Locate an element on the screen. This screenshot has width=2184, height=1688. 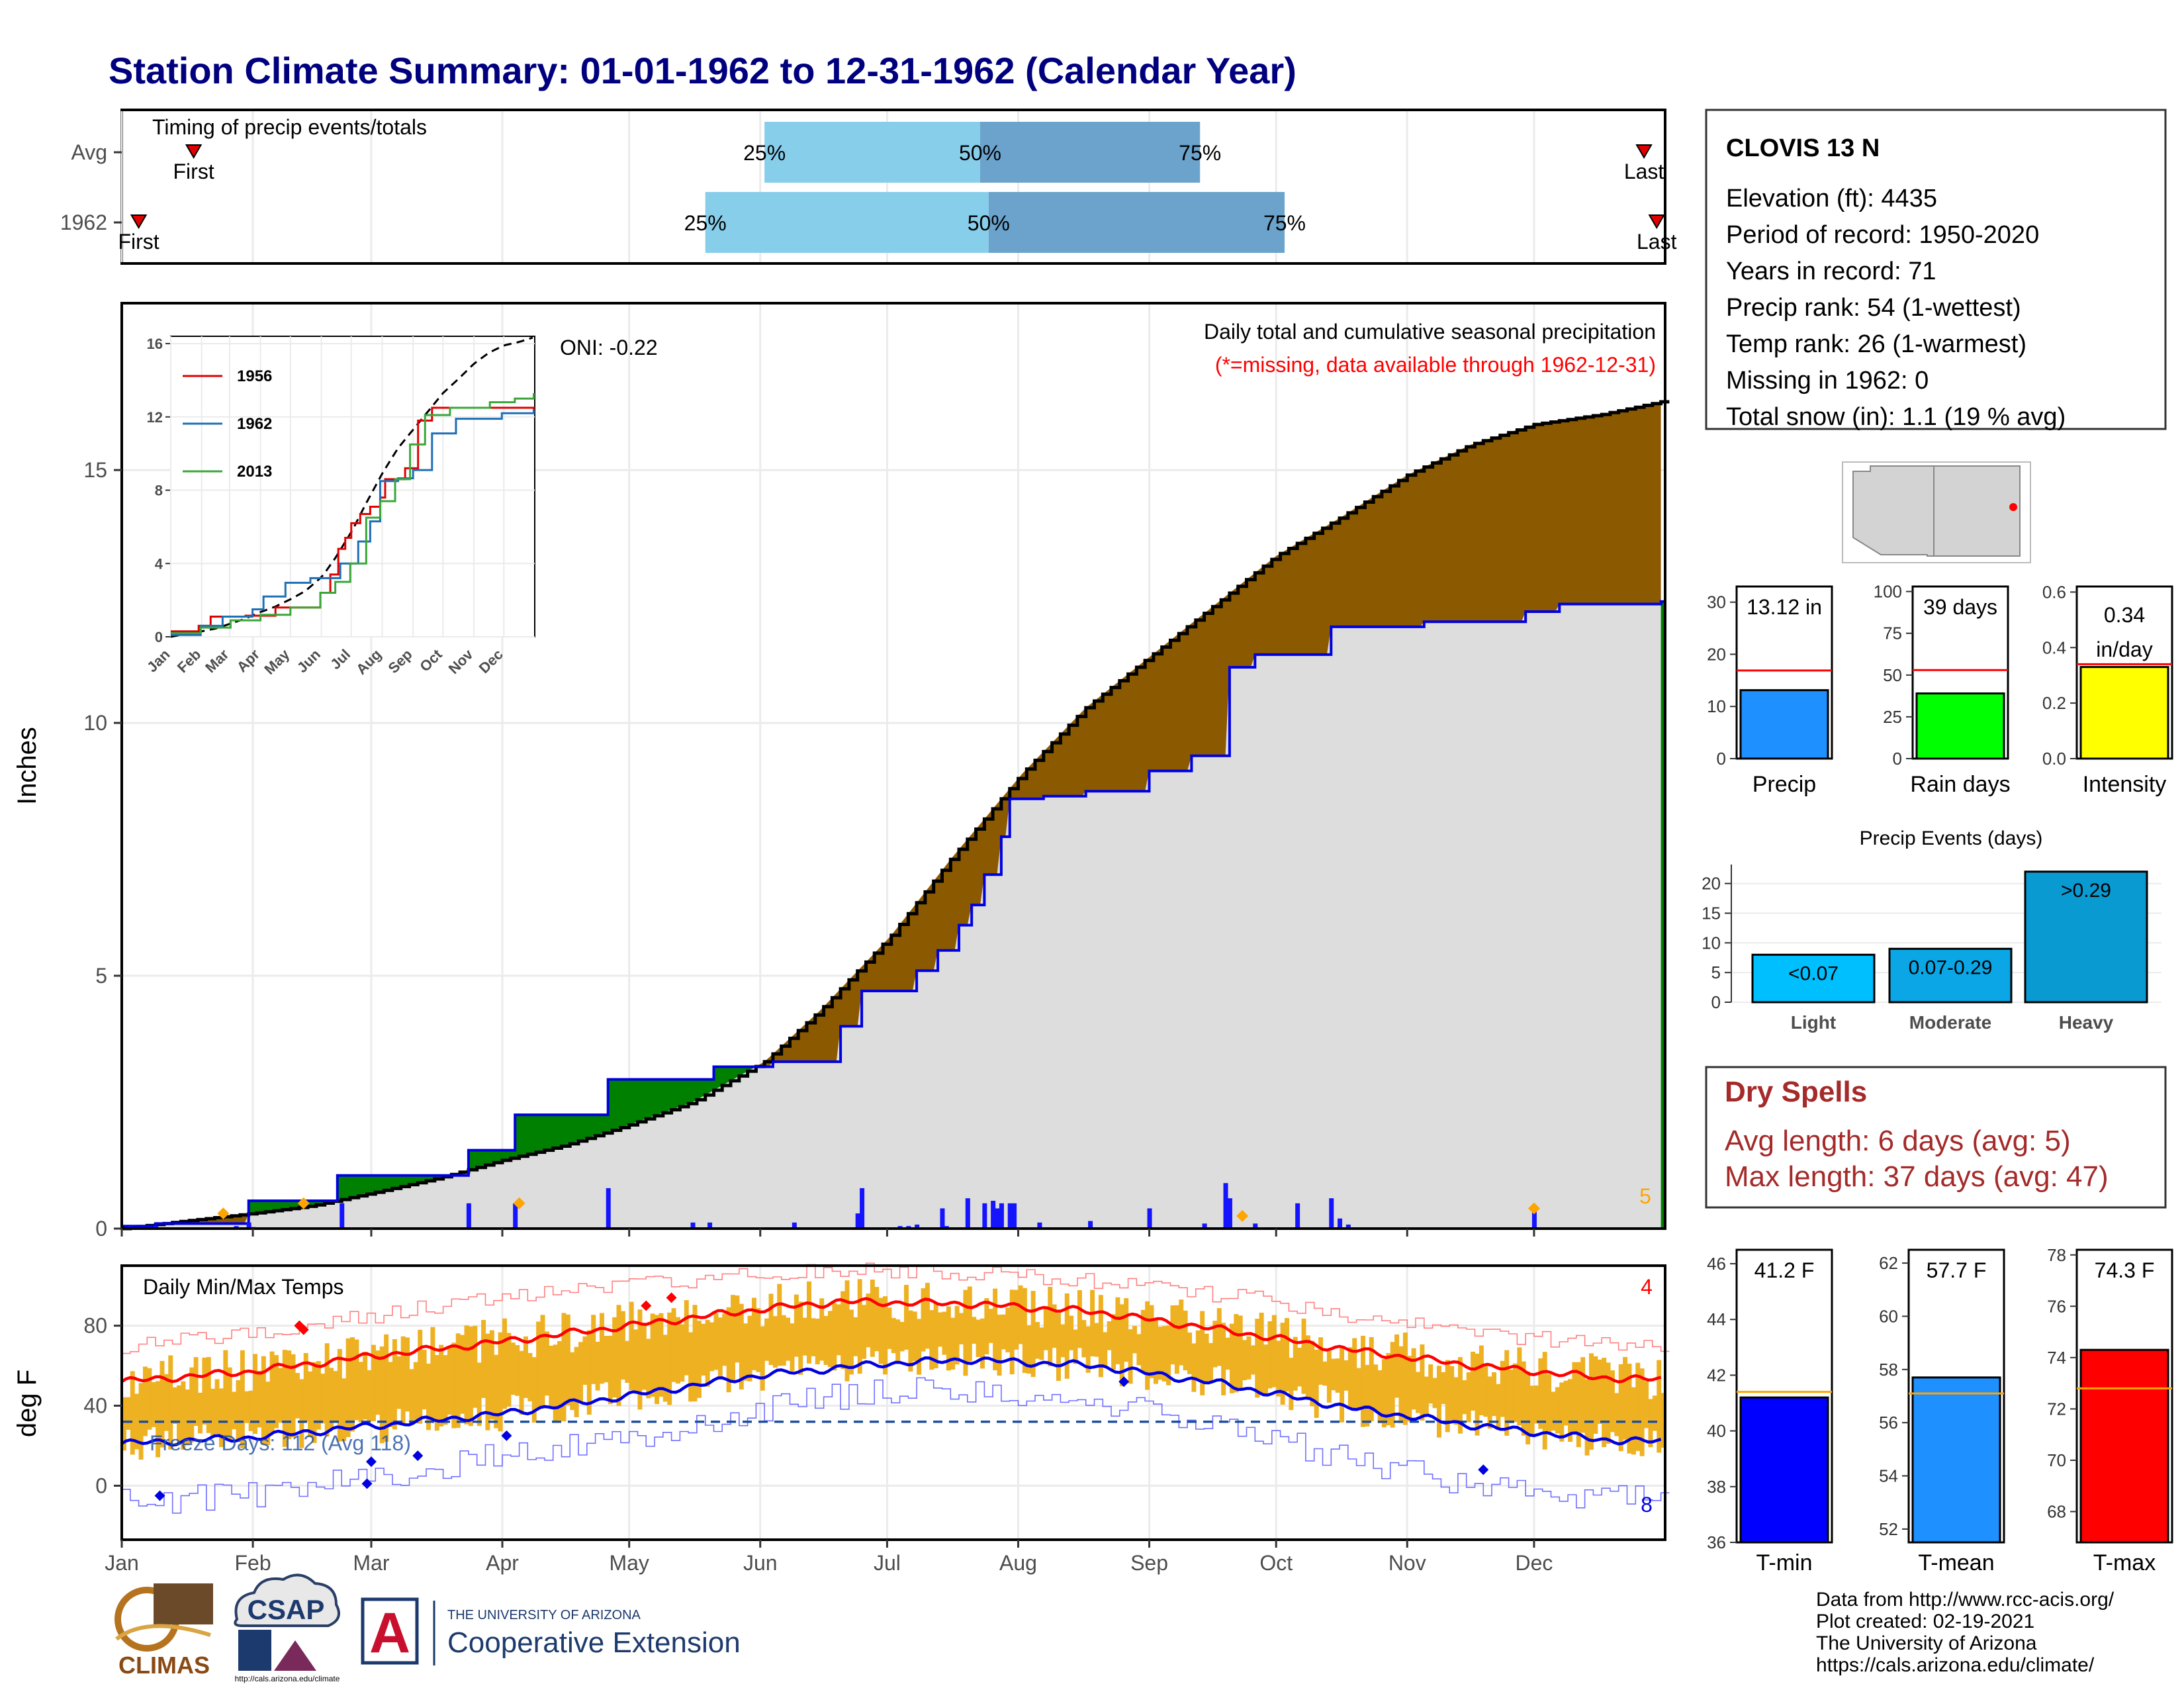
credit-line: Data from http://www.rcc-acis.org/ is located at coordinates (1965, 1600).